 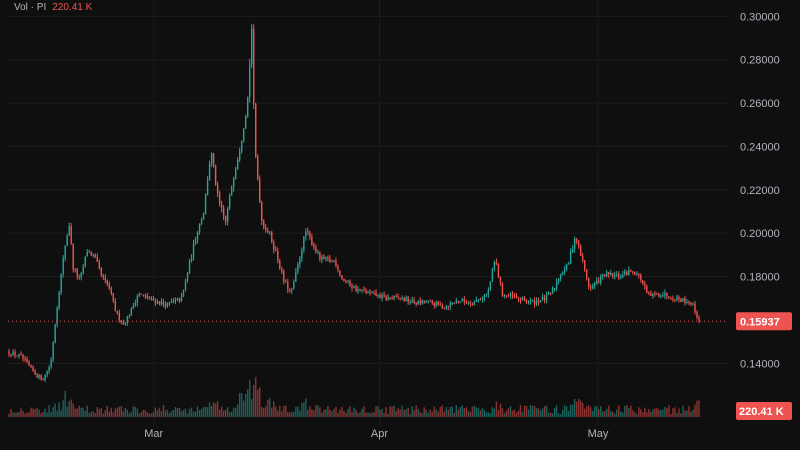 What do you see at coordinates (760, 322) in the screenshot?
I see `price-tag-label: 0.15937` at bounding box center [760, 322].